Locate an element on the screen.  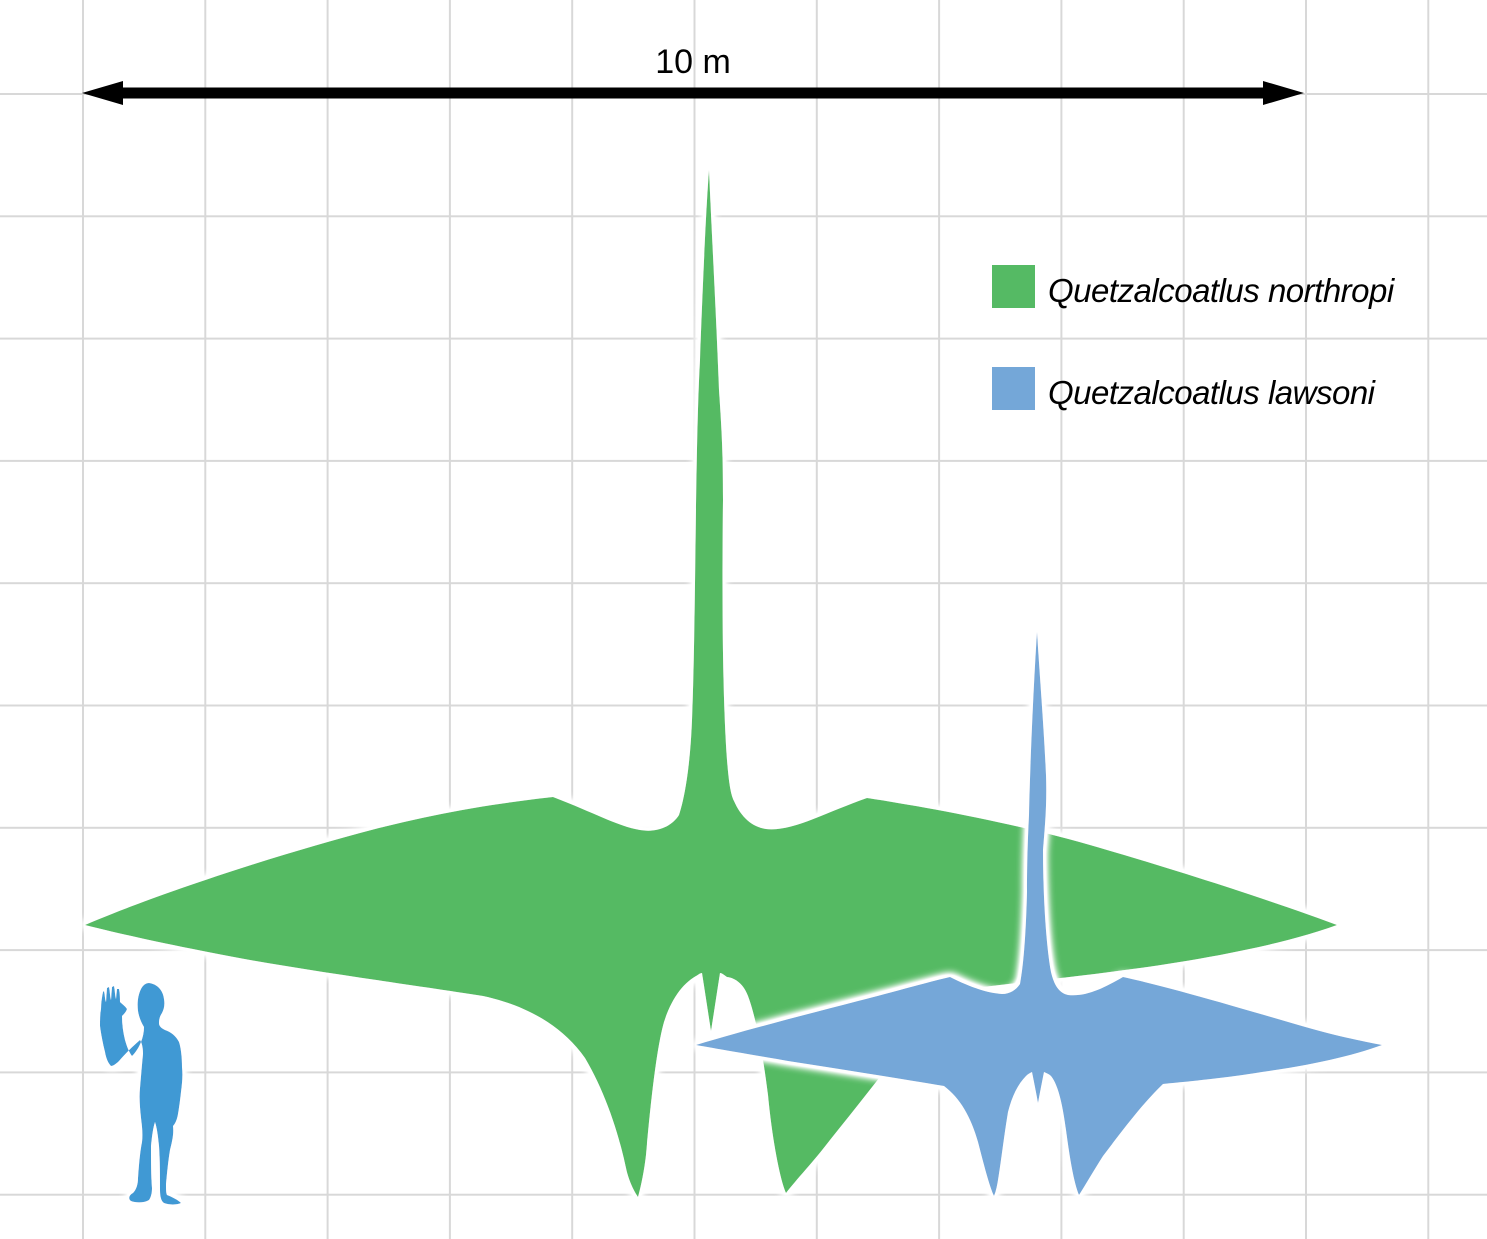
legend-item-northropi: Quetzalcoatlus northropi is located at coordinates (1194, 287).